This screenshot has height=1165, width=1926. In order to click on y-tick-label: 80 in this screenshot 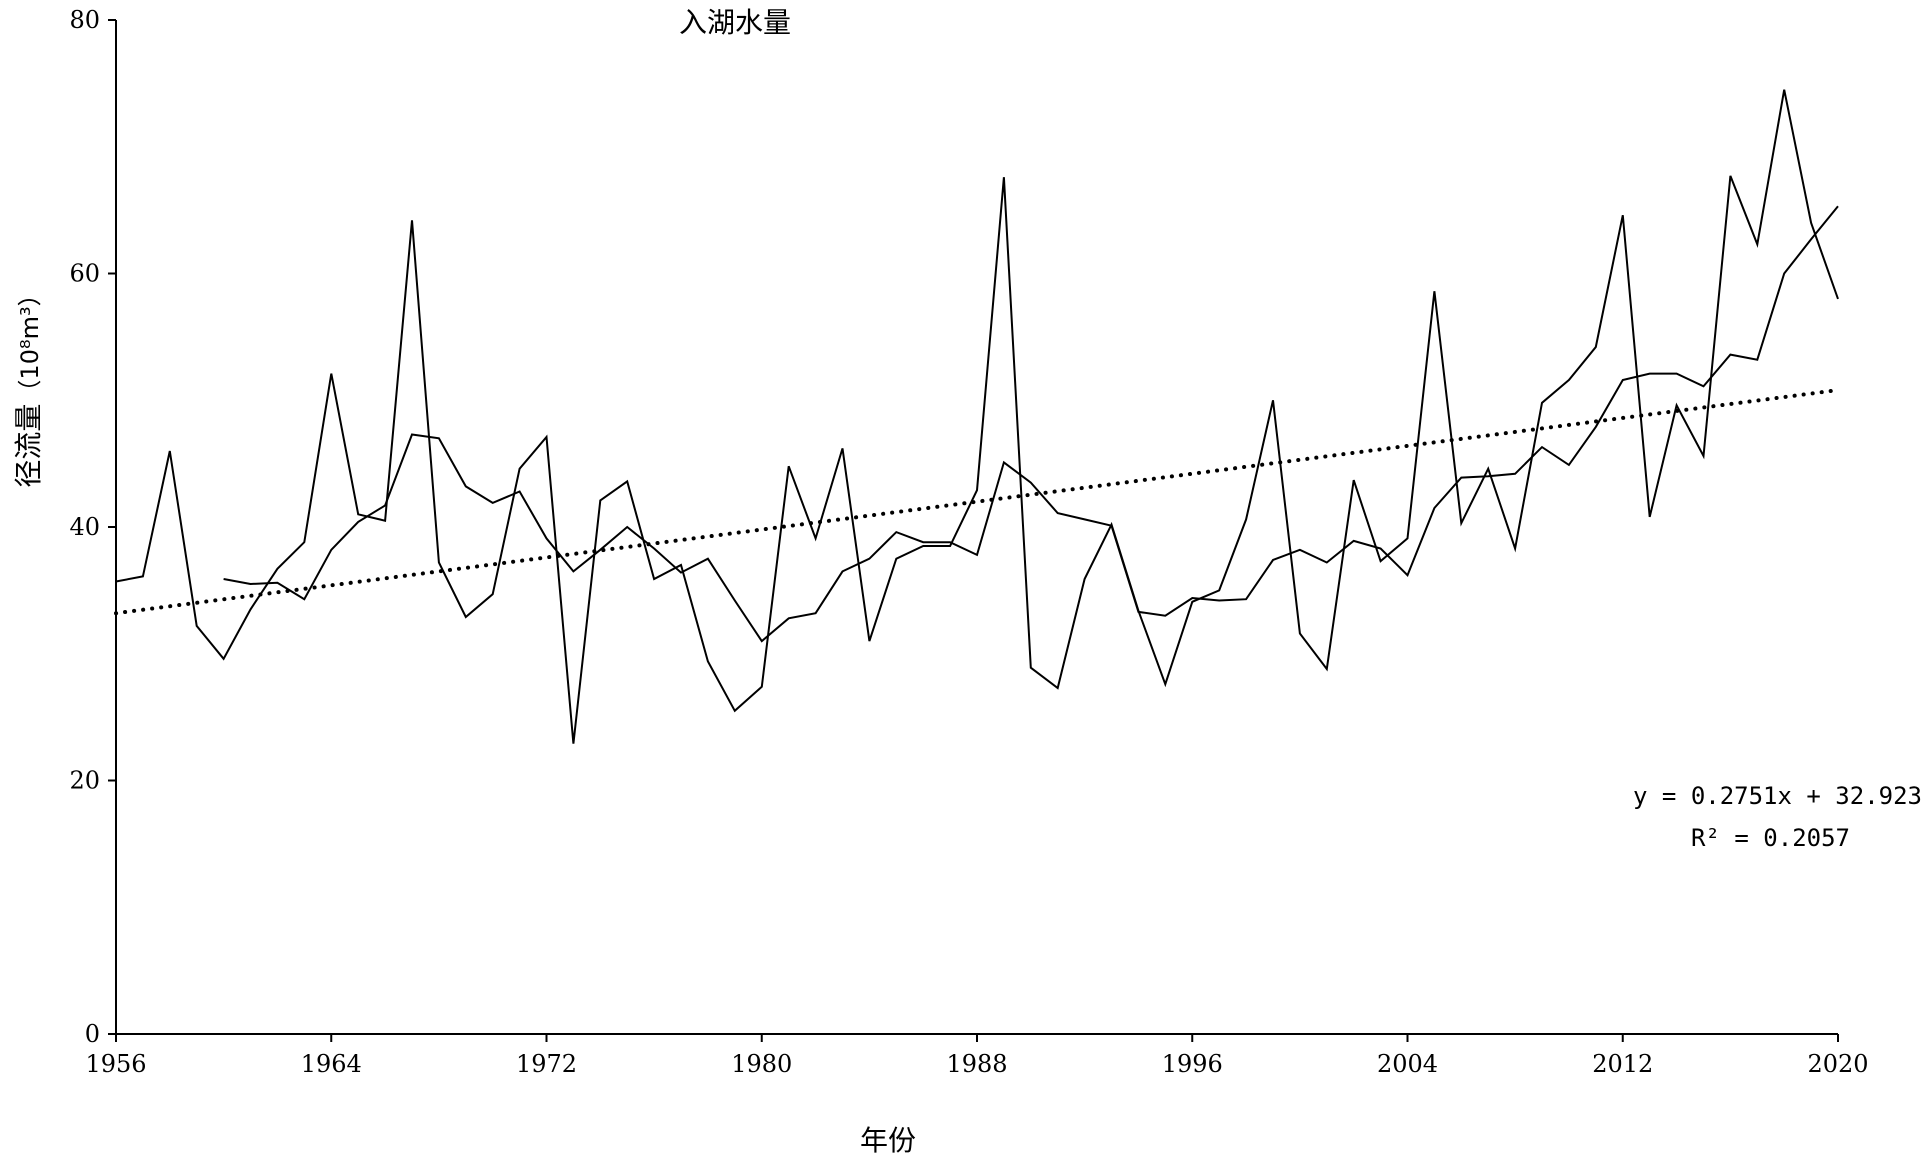, I will do `click(84, 20)`.